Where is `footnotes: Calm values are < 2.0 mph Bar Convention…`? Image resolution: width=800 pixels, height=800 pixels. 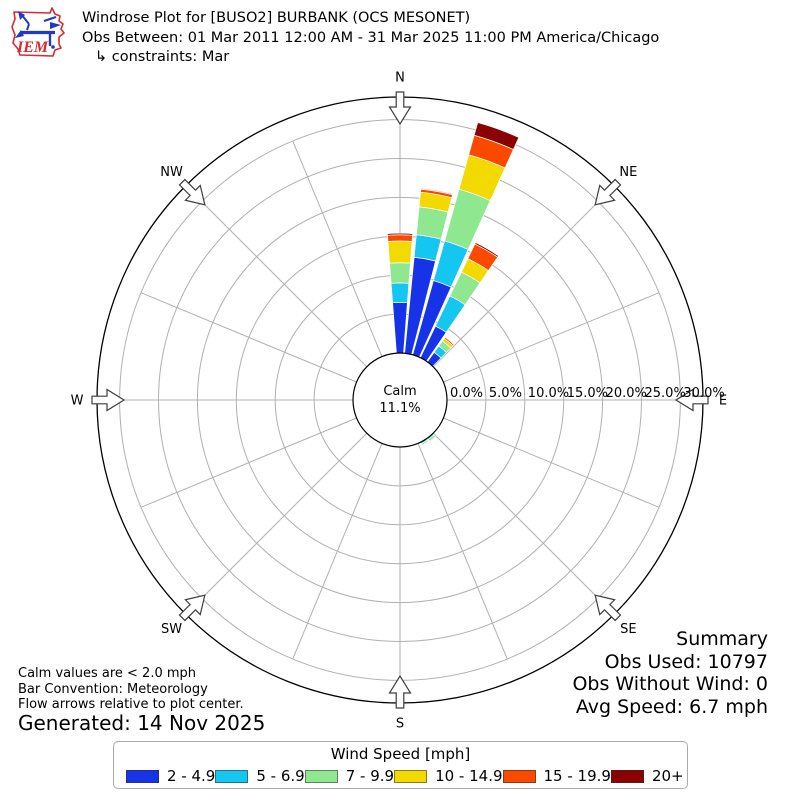 footnotes: Calm values are < 2.0 mph Bar Convention… is located at coordinates (142, 700).